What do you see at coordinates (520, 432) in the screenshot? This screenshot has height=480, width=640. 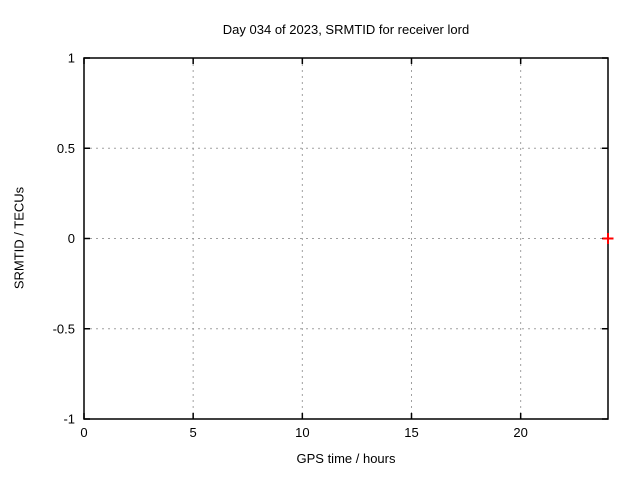 I see `x-tick-label: 20` at bounding box center [520, 432].